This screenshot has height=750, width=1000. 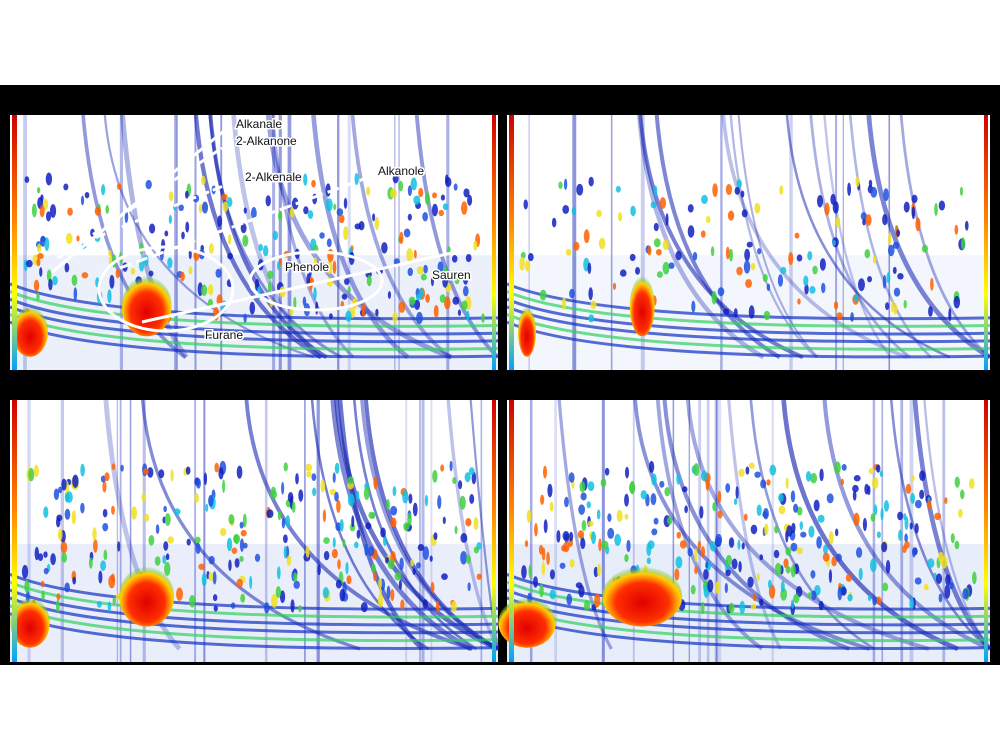 What do you see at coordinates (147, 596) in the screenshot?
I see `hot-region` at bounding box center [147, 596].